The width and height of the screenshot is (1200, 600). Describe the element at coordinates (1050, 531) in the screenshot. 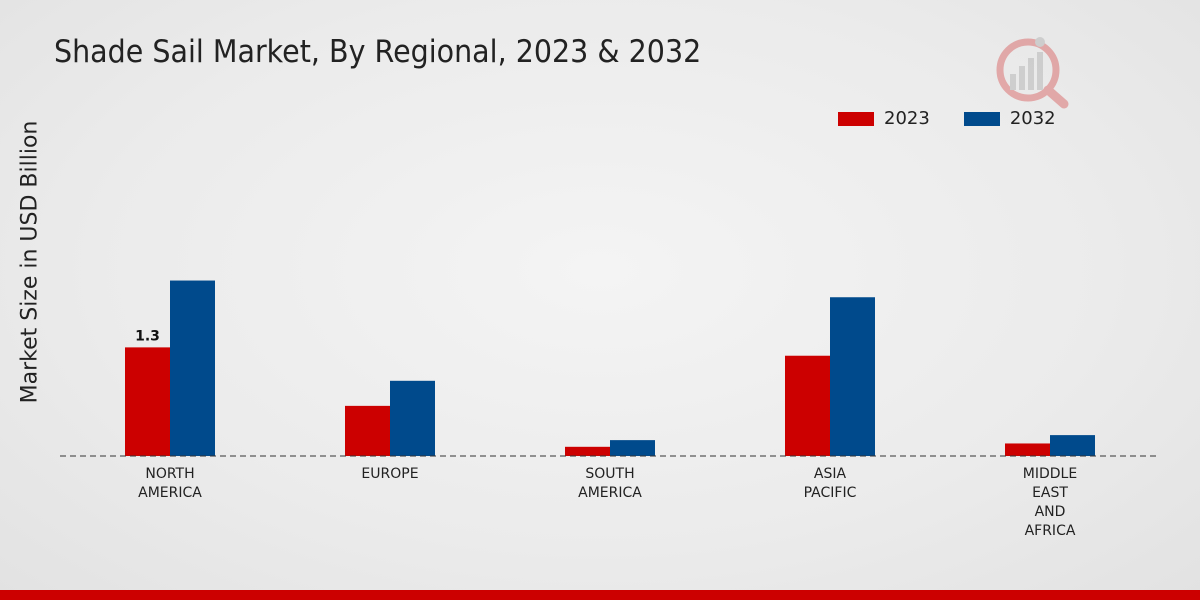

I see `x-tick-label-4-3: AFRICA` at that location.